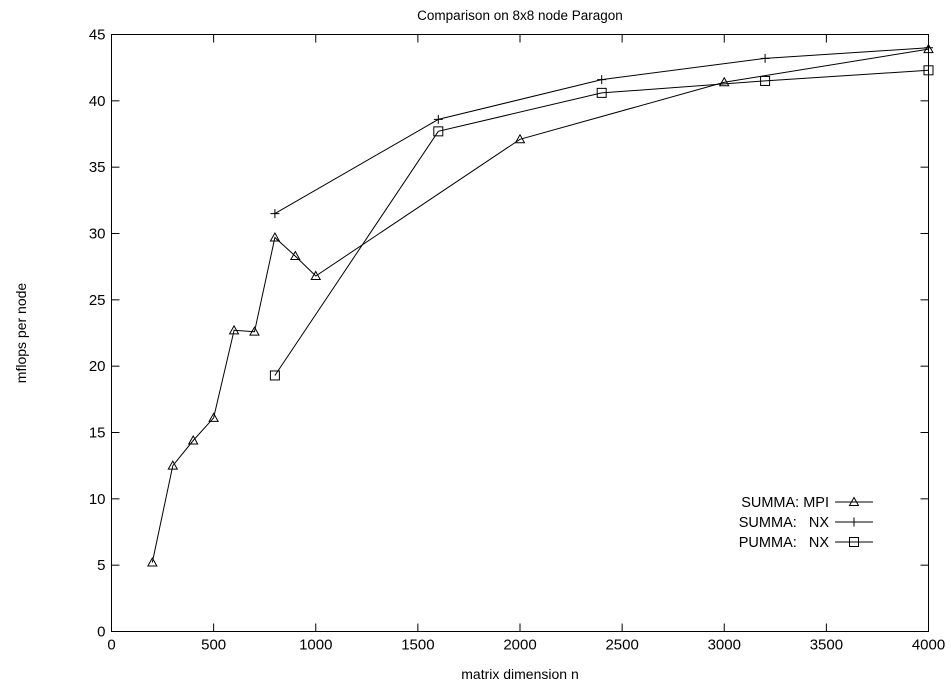  What do you see at coordinates (621, 645) in the screenshot?
I see `x-tick-label: 2500` at bounding box center [621, 645].